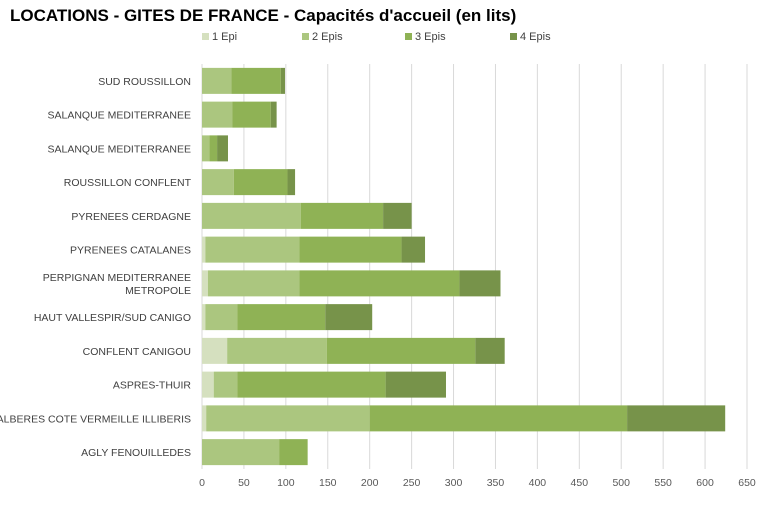  What do you see at coordinates (496, 483) in the screenshot?
I see `x-tick-label: 350` at bounding box center [496, 483].